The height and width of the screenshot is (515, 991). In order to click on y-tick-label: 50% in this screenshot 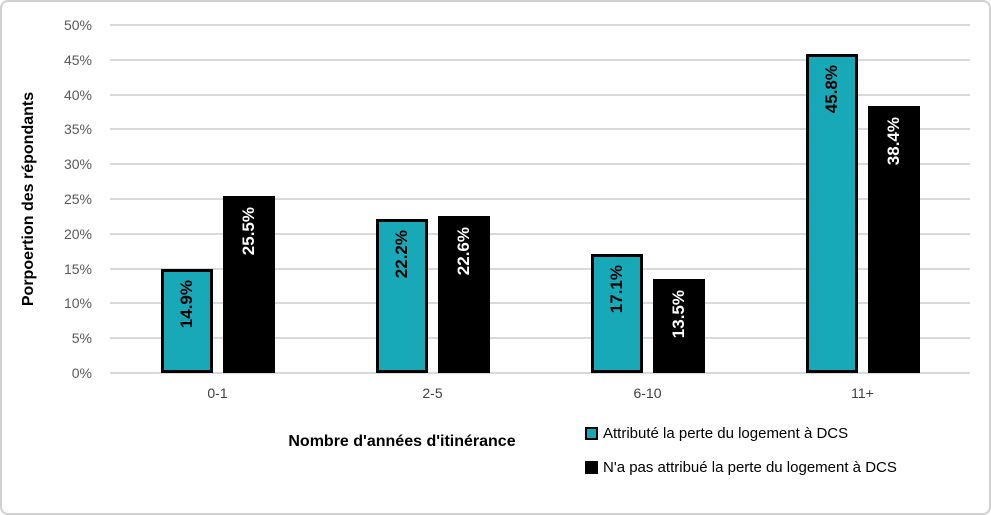, I will do `click(77, 25)`.